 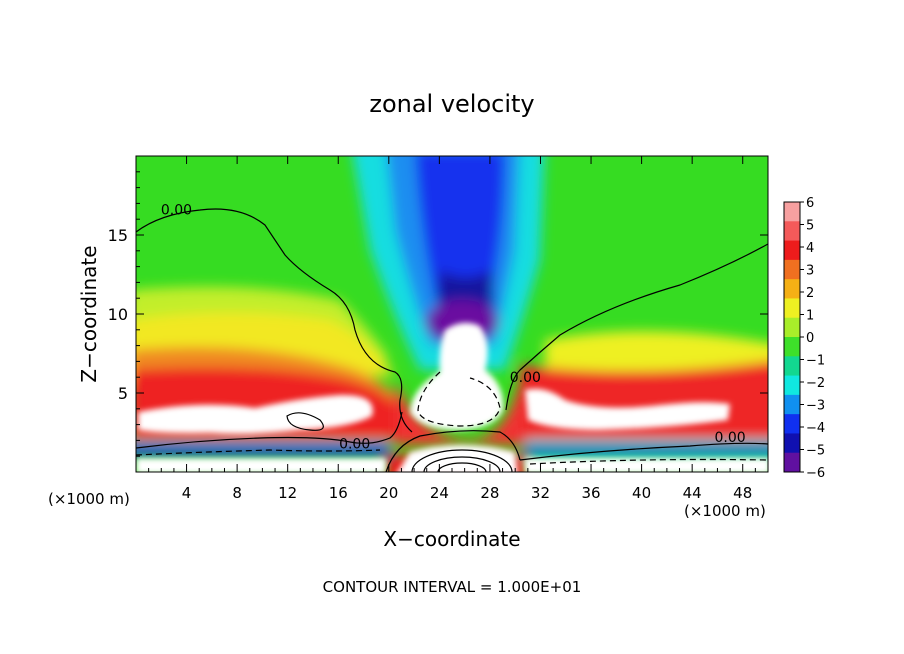 What do you see at coordinates (89, 313) in the screenshot?
I see `y-axis-label: Z−coordinate` at bounding box center [89, 313].